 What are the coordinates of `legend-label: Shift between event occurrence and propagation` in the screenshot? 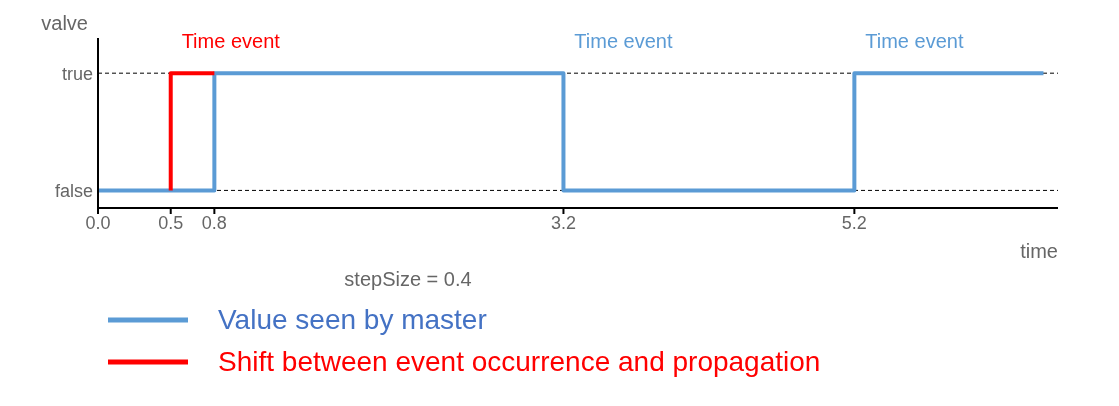 It's located at (519, 362).